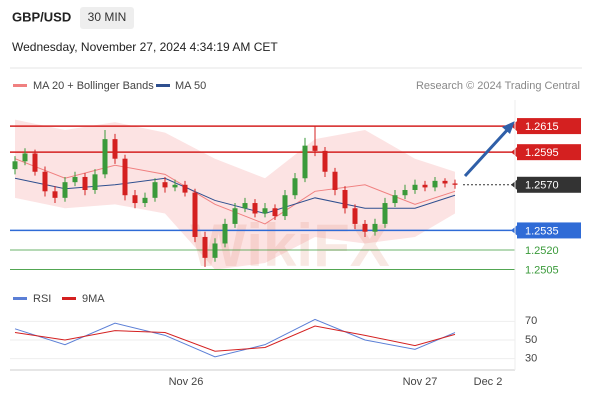  I want to click on credit: Research © 2024 Trading Central, so click(498, 86).